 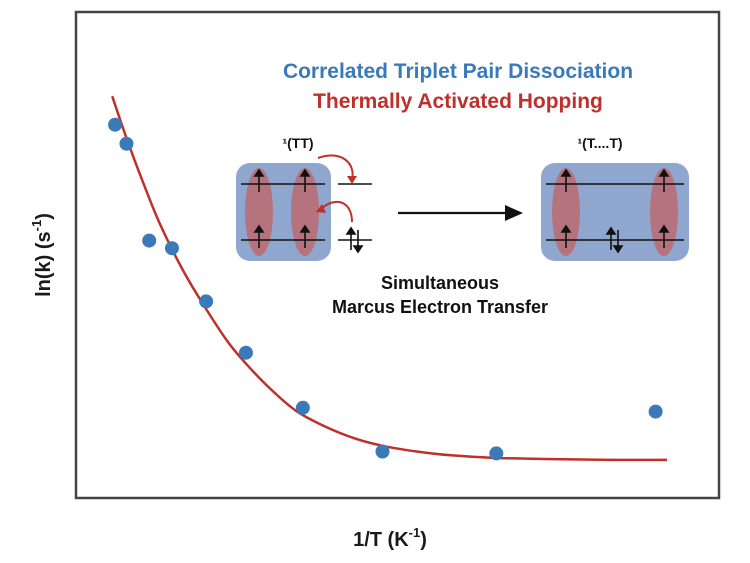 I want to click on y-axis-title-sup: -1, so click(x=36, y=226).